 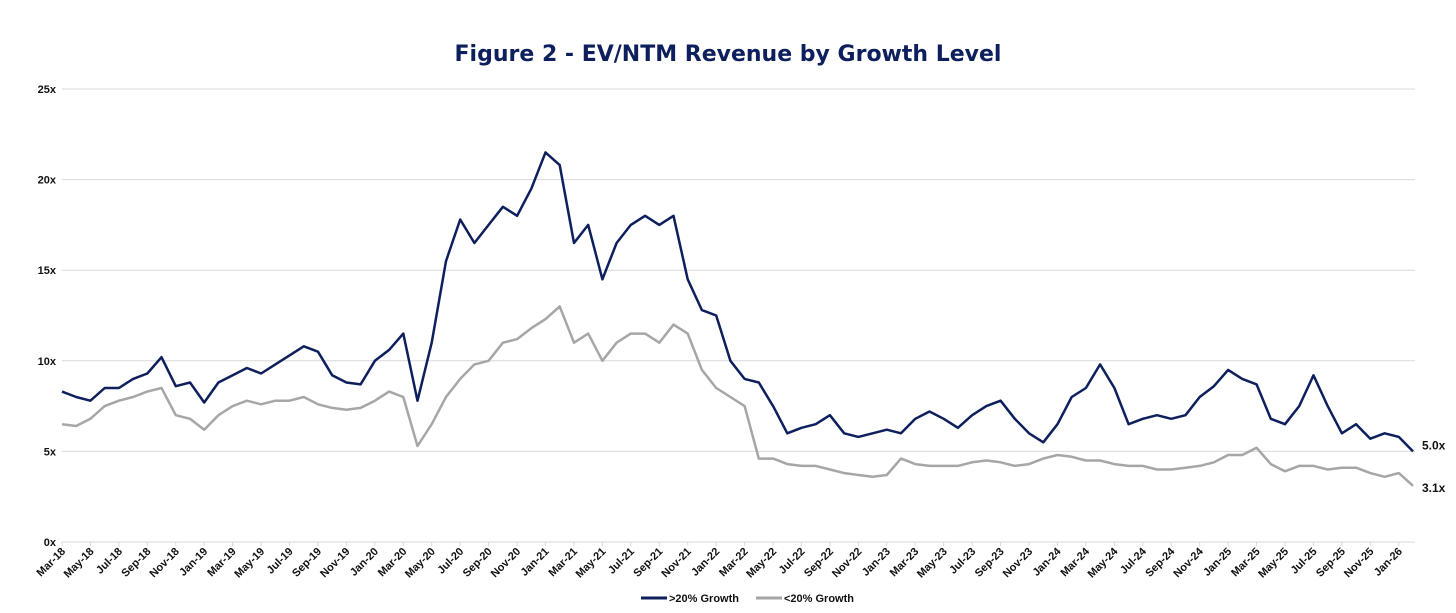 I want to click on x-tick-label: Nov-21, so click(x=676, y=563).